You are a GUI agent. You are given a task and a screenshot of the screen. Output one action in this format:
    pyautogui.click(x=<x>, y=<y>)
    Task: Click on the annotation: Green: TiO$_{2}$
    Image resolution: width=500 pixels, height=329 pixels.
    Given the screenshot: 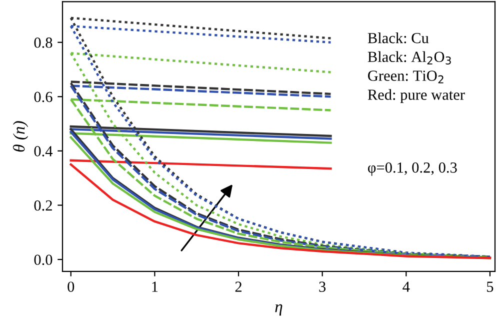 What is the action you would take?
    pyautogui.click(x=406, y=77)
    